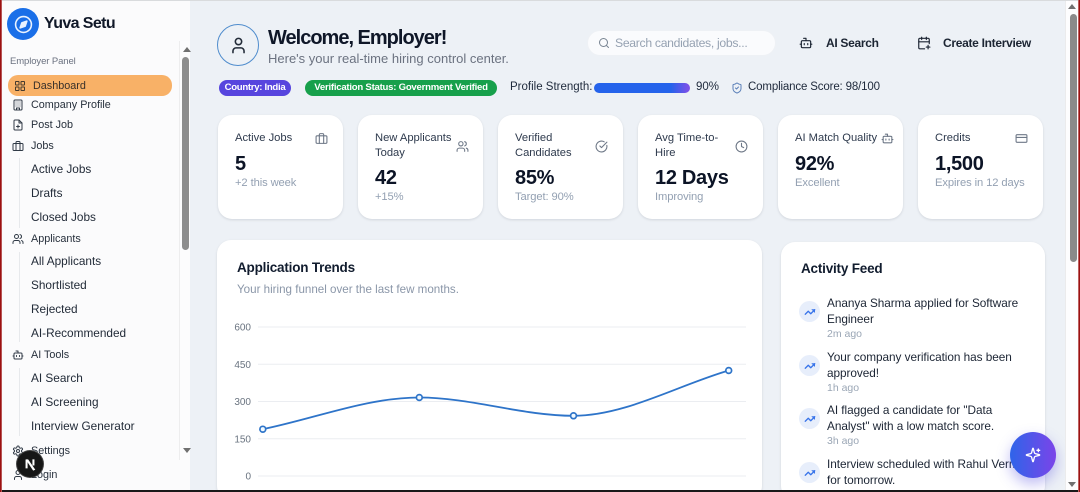 This screenshot has width=1080, height=492. I want to click on svg-text: 450, so click(242, 365).